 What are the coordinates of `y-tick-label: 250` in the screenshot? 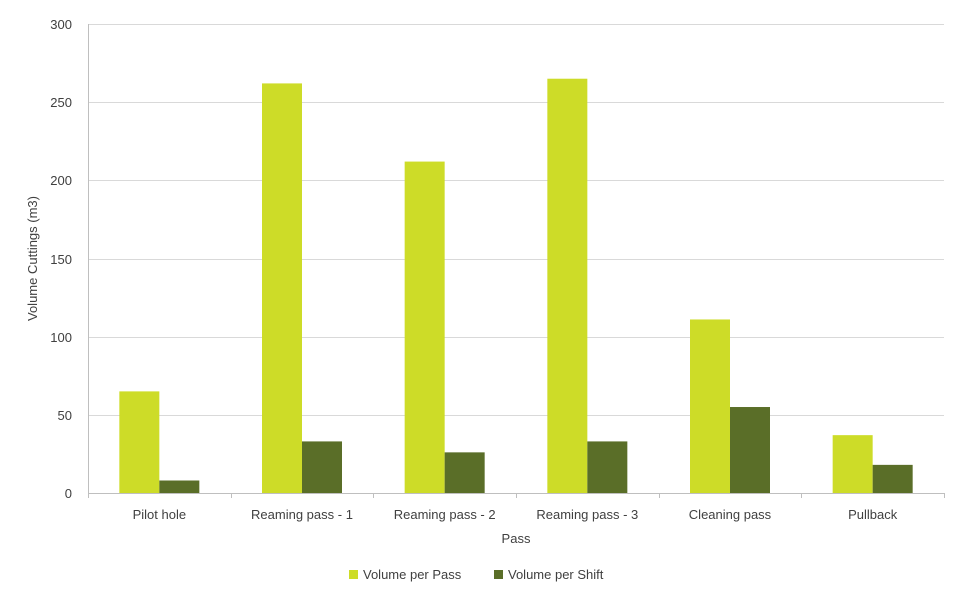 It's located at (61, 102).